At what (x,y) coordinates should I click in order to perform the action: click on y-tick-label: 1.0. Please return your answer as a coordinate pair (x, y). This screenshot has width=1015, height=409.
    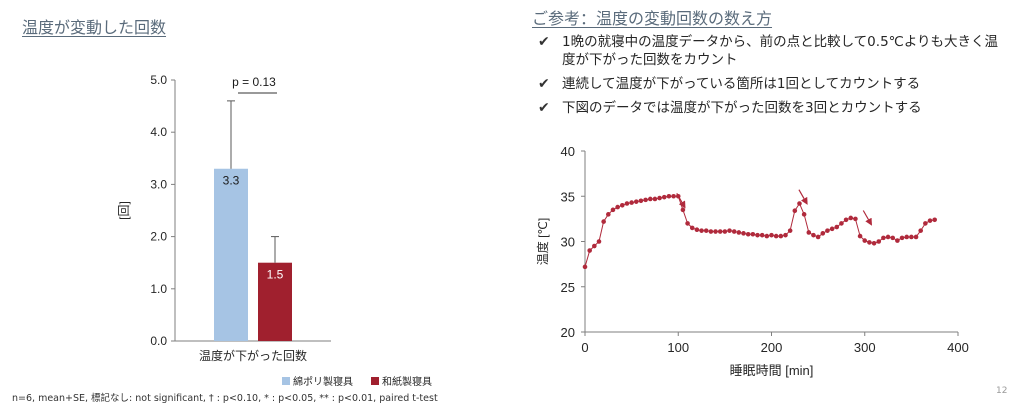
    Looking at the image, I should click on (158, 289).